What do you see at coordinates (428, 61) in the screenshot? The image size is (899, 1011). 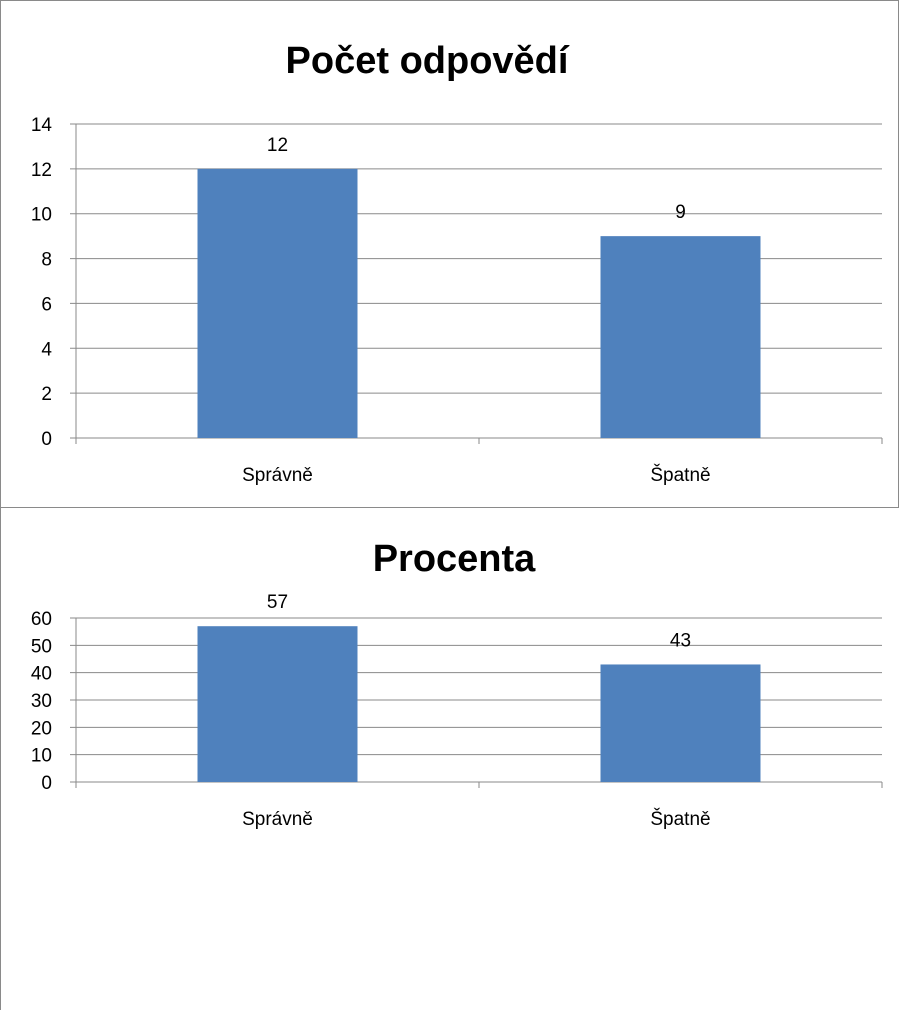 I see `chart-title: Počet odpovědí` at bounding box center [428, 61].